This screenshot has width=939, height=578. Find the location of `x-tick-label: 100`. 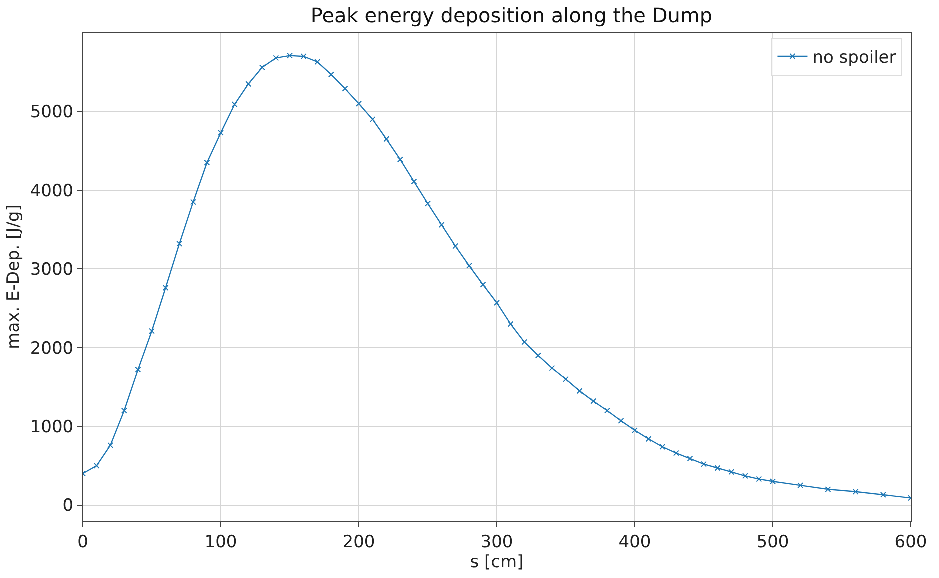

x-tick-label: 100 is located at coordinates (221, 542).